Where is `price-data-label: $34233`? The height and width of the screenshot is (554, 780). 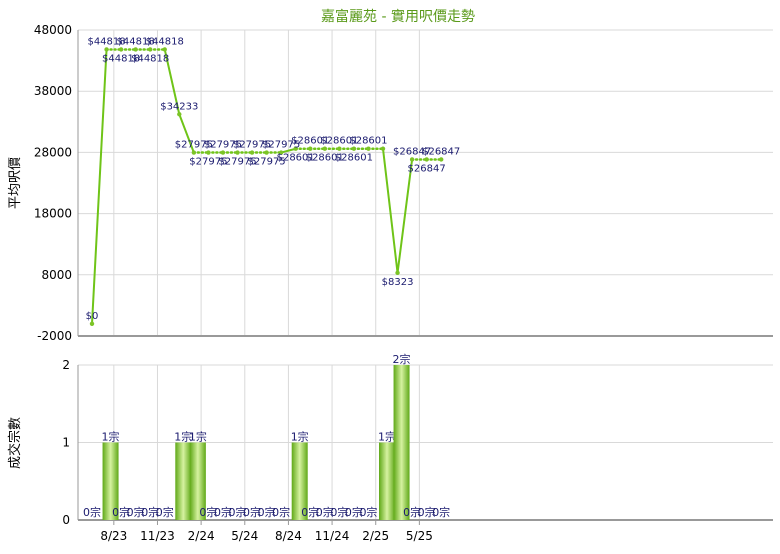
price-data-label: $34233 is located at coordinates (179, 106).